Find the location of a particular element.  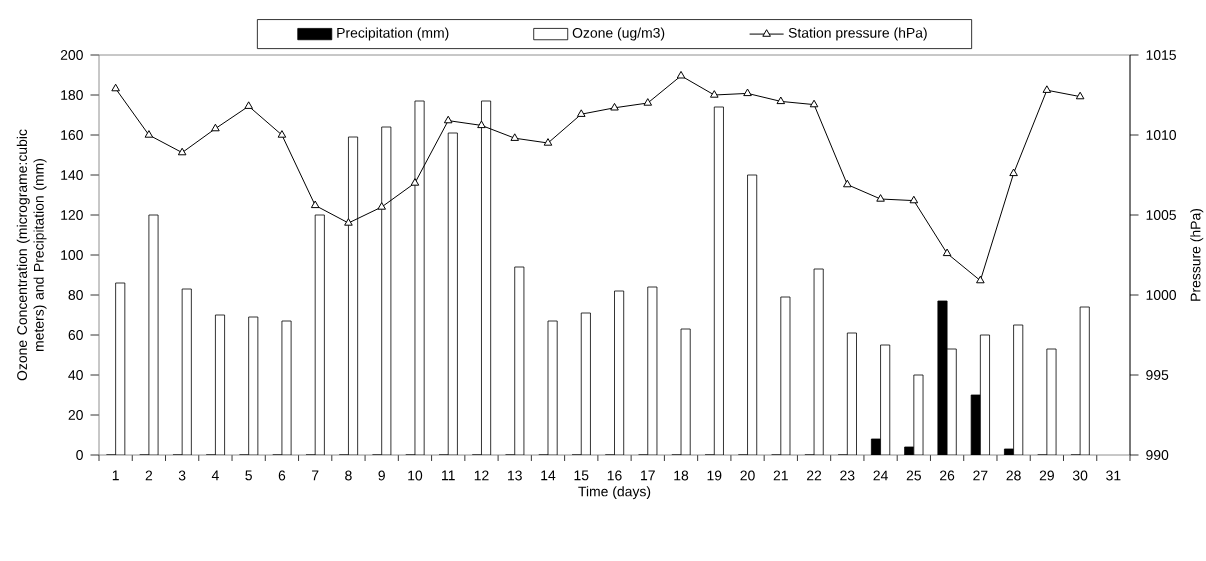

x-tick-label: 27 is located at coordinates (980, 475).